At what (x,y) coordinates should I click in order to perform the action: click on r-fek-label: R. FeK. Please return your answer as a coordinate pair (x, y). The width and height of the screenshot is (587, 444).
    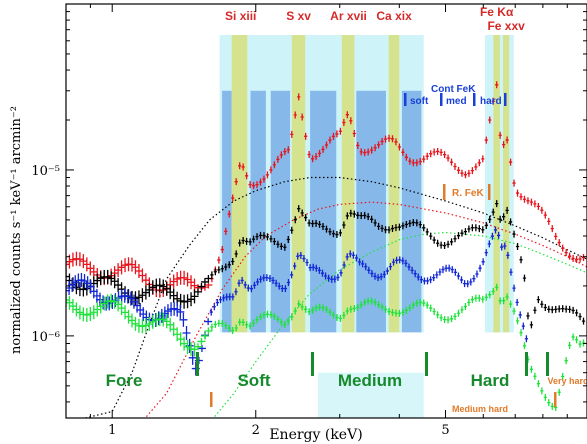
    Looking at the image, I should click on (468, 193).